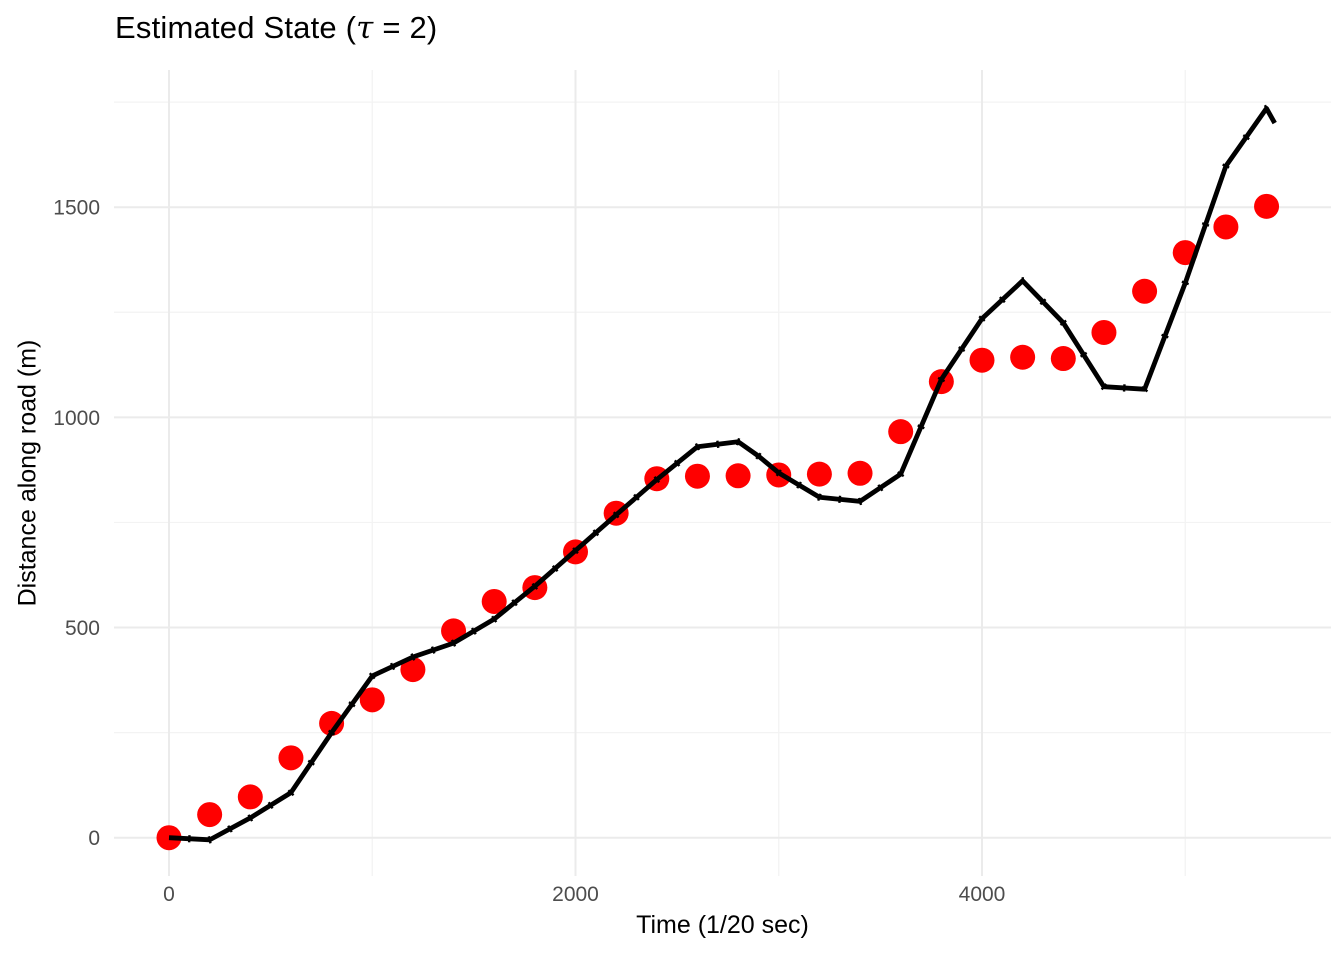 The image size is (1344, 960). I want to click on y-tick-label: 1500, so click(76, 208).